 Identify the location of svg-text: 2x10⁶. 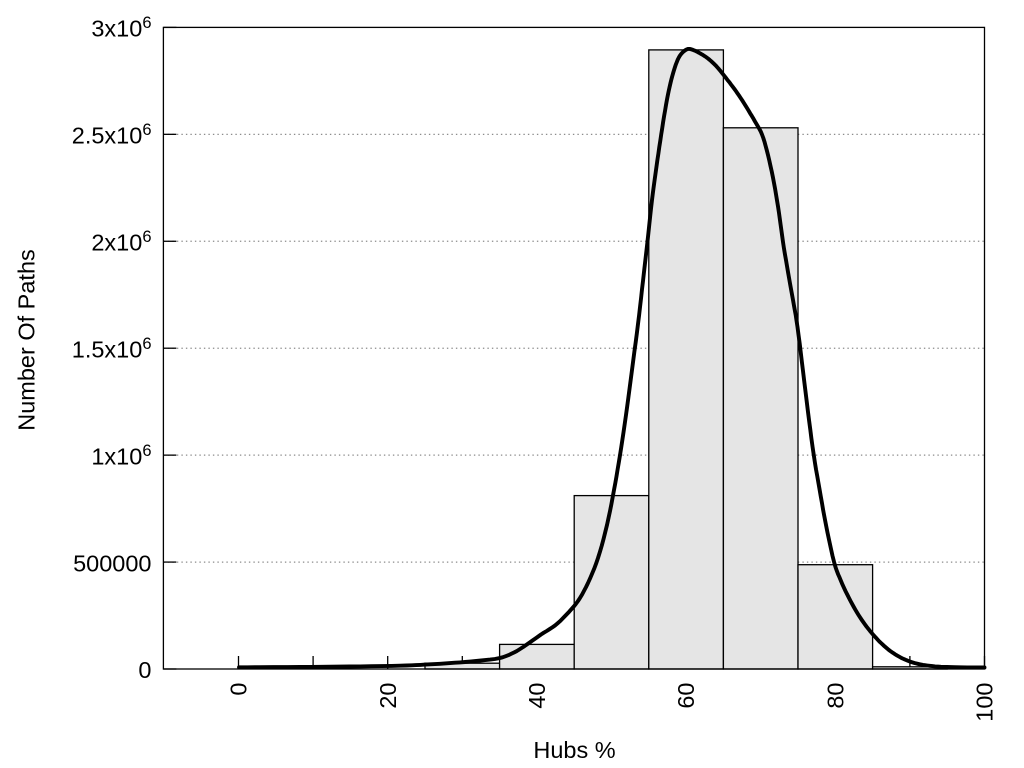
(121, 242).